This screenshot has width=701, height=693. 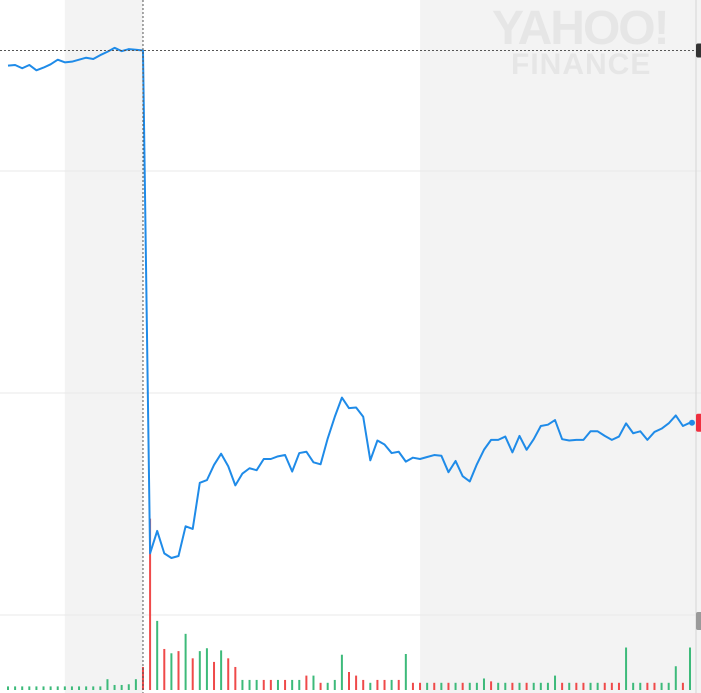 I want to click on watermark: YAHOO! FINANCE, so click(x=581, y=41).